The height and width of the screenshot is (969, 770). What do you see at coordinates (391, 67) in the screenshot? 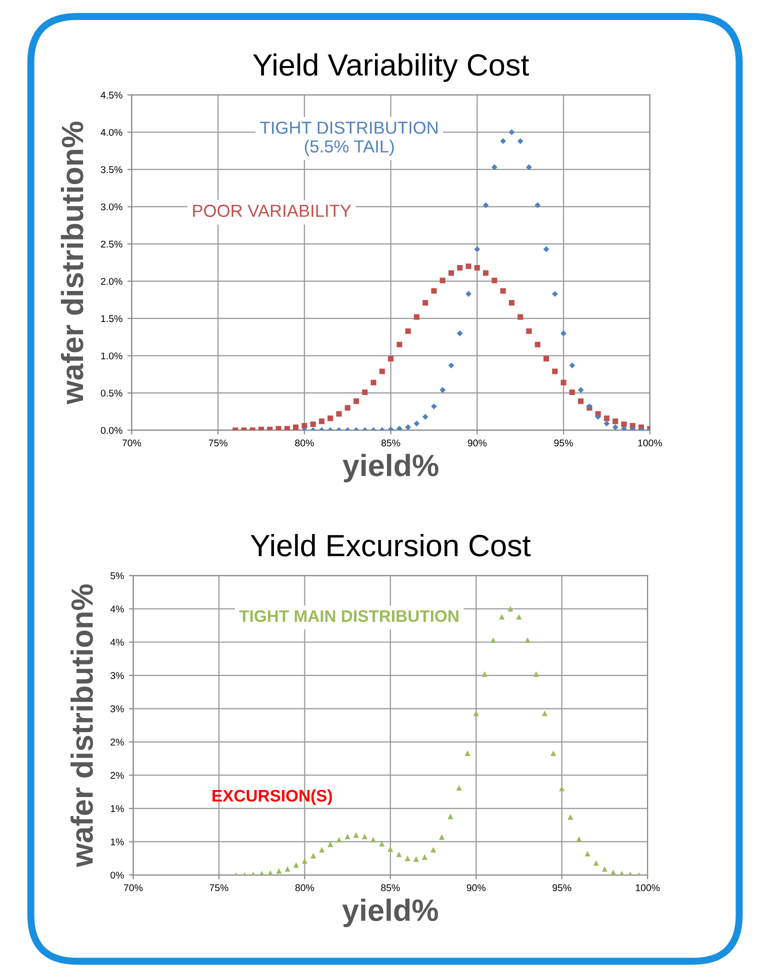
I see `chart-title: Yield Variability Cost` at bounding box center [391, 67].